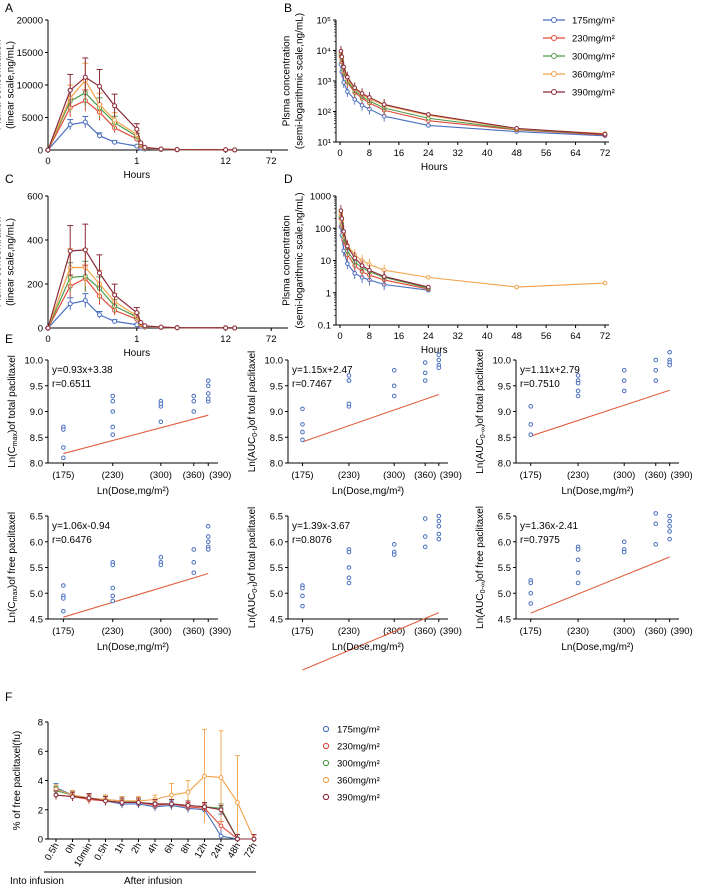 This screenshot has height=893, width=709. I want to click on panel-E1-xtick-label: (230), so click(113, 475).